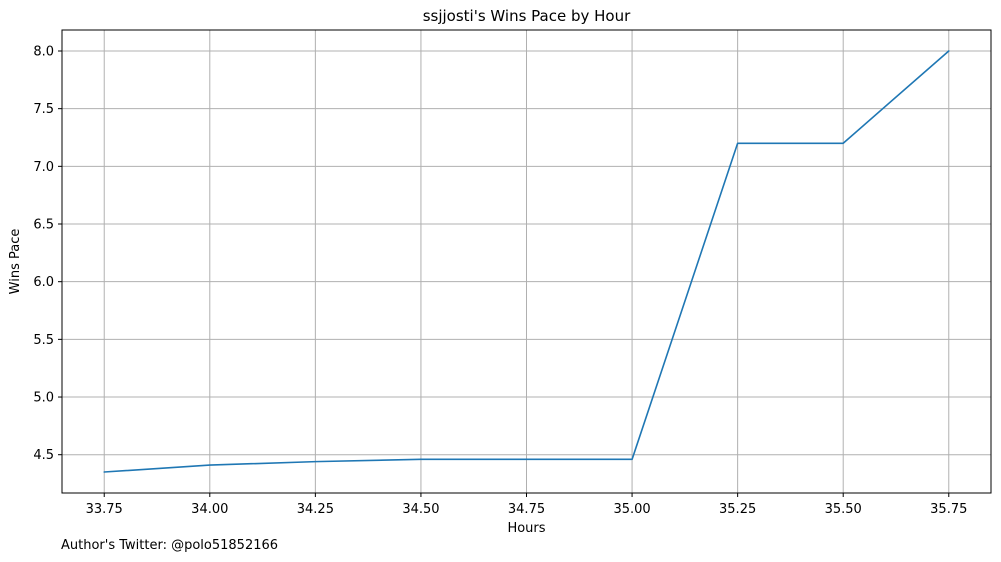 The width and height of the screenshot is (1001, 562). What do you see at coordinates (43, 51) in the screenshot?
I see `y-tick-label: 8.0` at bounding box center [43, 51].